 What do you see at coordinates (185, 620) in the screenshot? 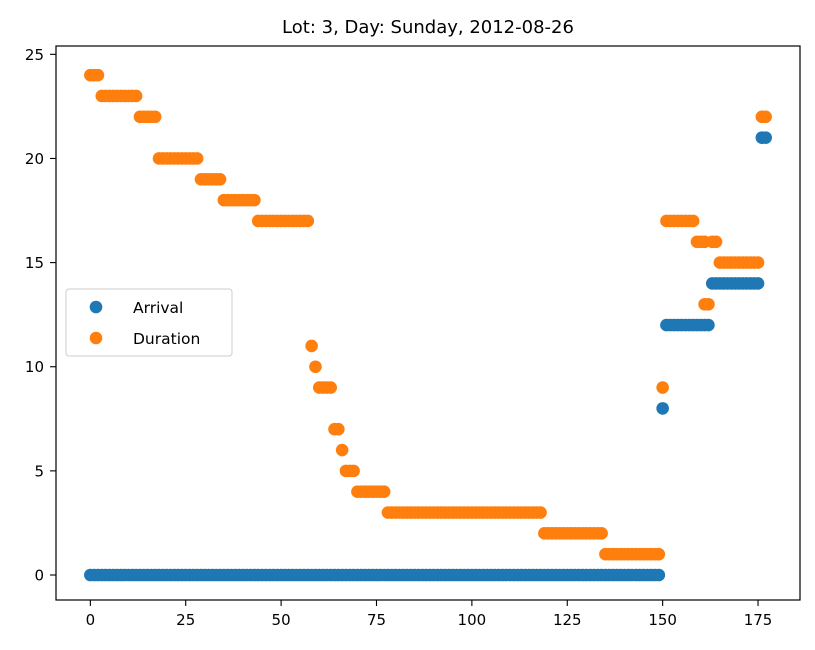
I see `x-tick-label: 25` at bounding box center [185, 620].